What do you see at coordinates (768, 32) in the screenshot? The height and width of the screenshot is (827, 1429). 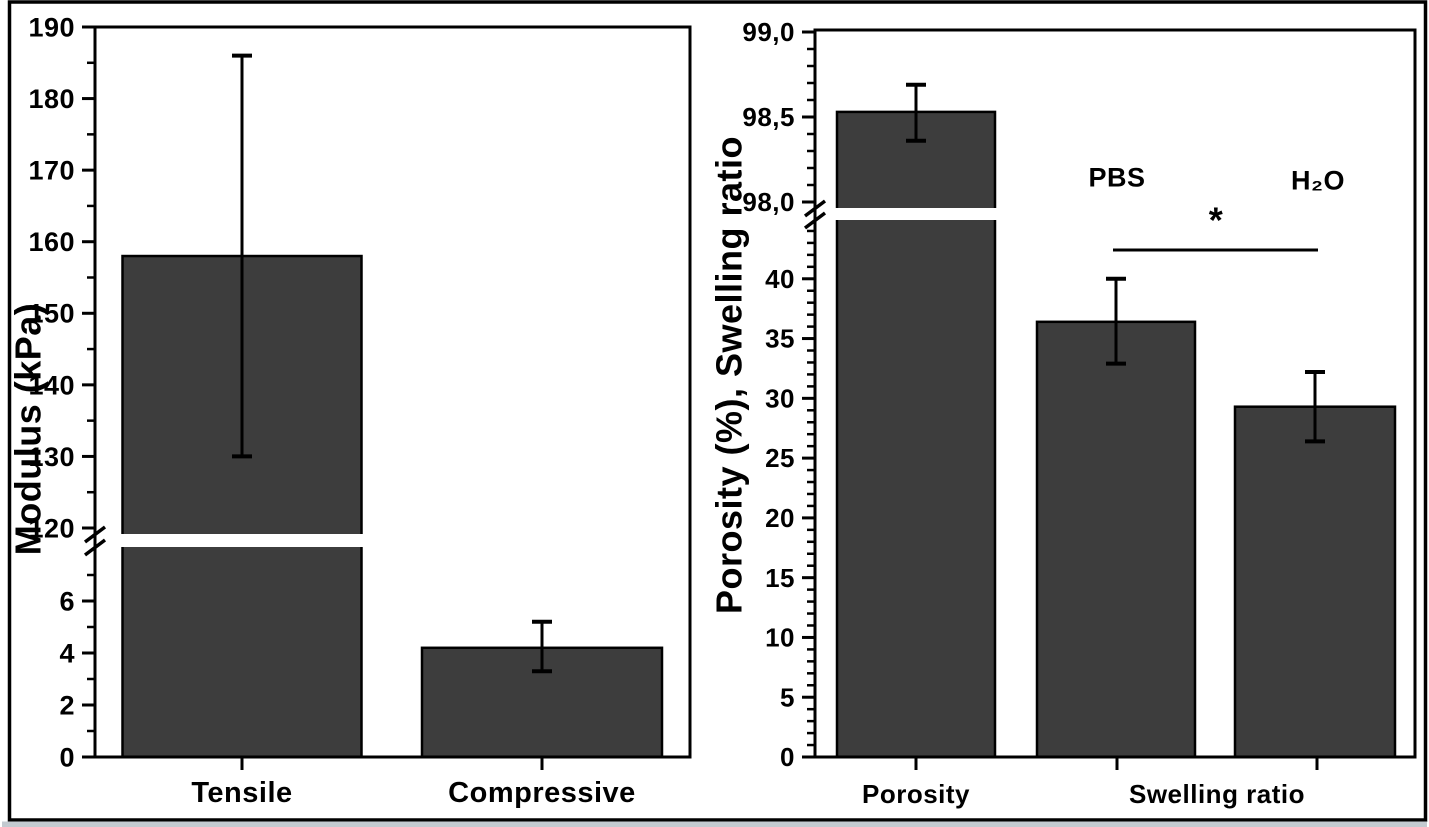 I see `y-tick-label: 99,0` at bounding box center [768, 32].